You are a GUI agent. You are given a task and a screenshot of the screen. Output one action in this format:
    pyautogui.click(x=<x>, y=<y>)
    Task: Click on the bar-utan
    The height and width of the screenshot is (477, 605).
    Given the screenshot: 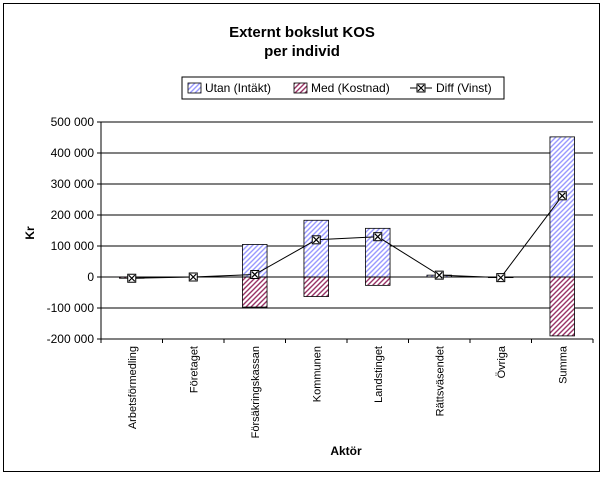 What is the action you would take?
    pyautogui.click(x=316, y=248)
    